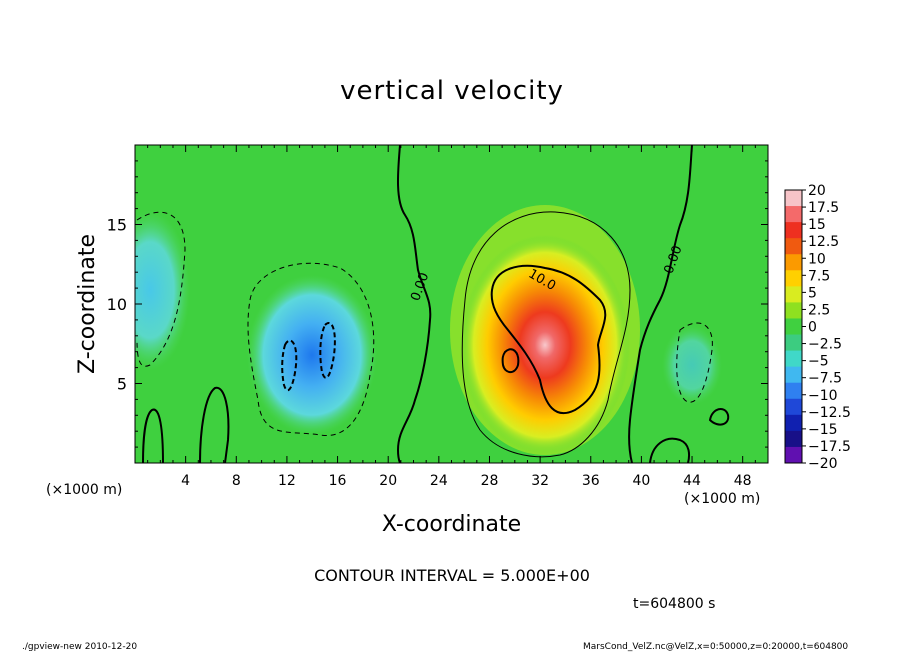  Describe the element at coordinates (338, 481) in the screenshot. I see `x-tick-label: 16` at that location.